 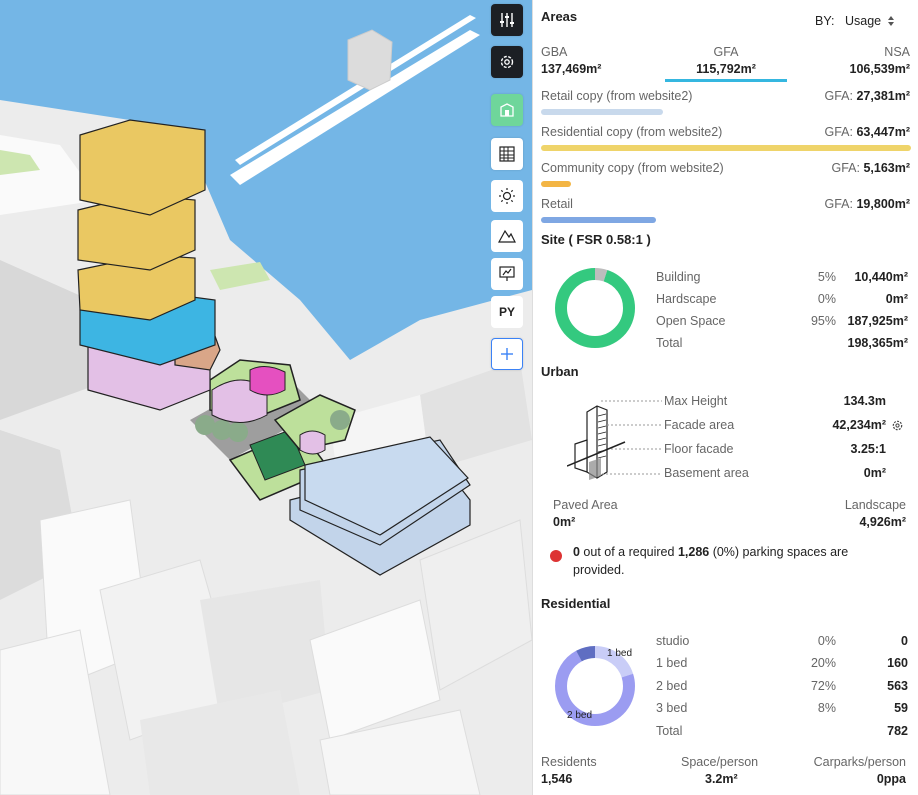 What do you see at coordinates (879, 69) in the screenshot?
I see `nsa-value: 106,539m²` at bounding box center [879, 69].